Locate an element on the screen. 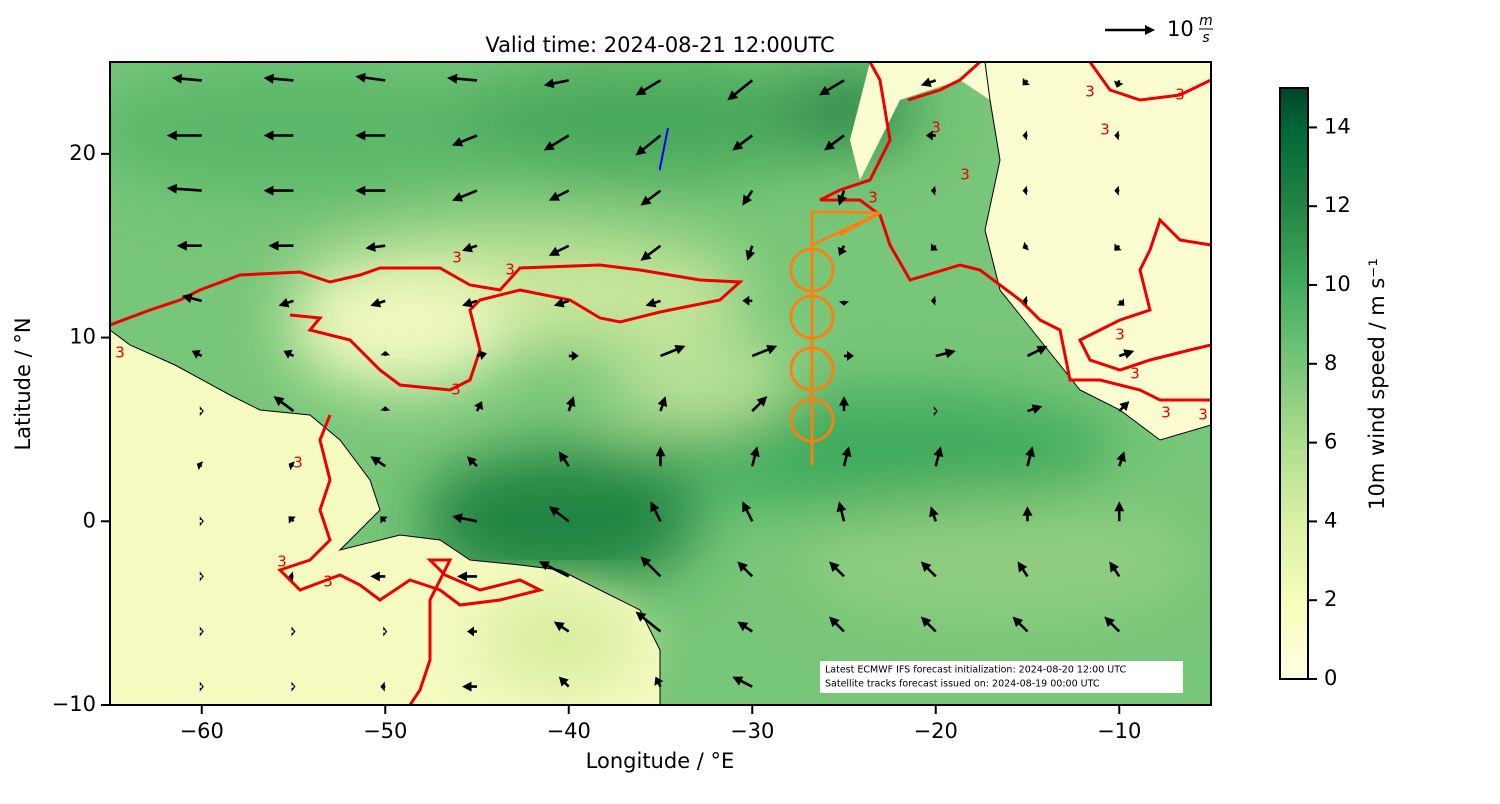 This screenshot has height=804, width=1500. annotation-box is located at coordinates (1001, 677).